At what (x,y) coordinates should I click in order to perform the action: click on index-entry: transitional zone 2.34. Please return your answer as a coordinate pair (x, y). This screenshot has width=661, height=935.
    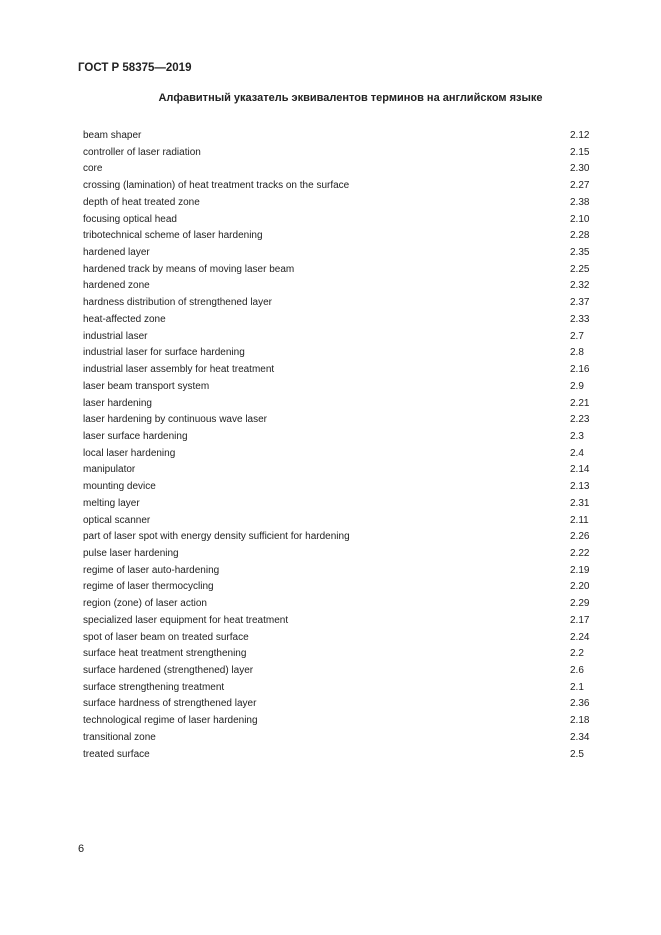
    Looking at the image, I should click on (343, 738).